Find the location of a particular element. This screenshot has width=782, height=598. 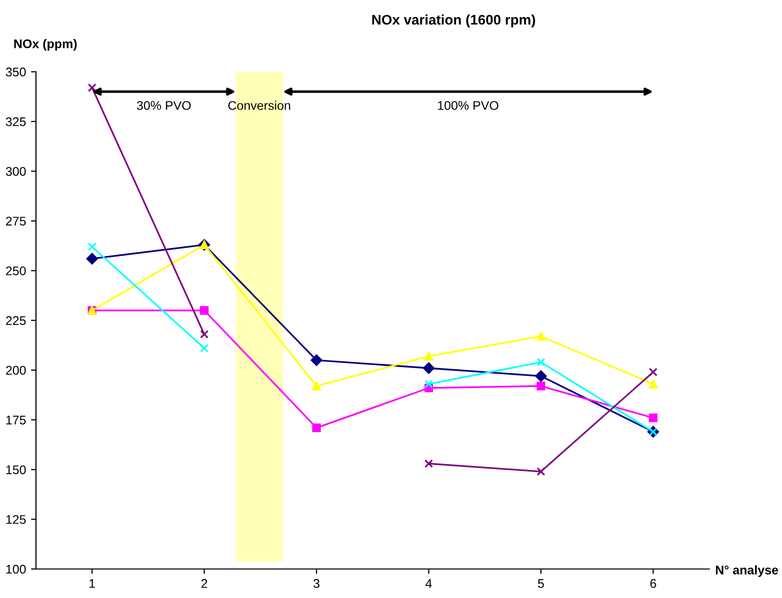

x-tick-label: 4 is located at coordinates (429, 583).